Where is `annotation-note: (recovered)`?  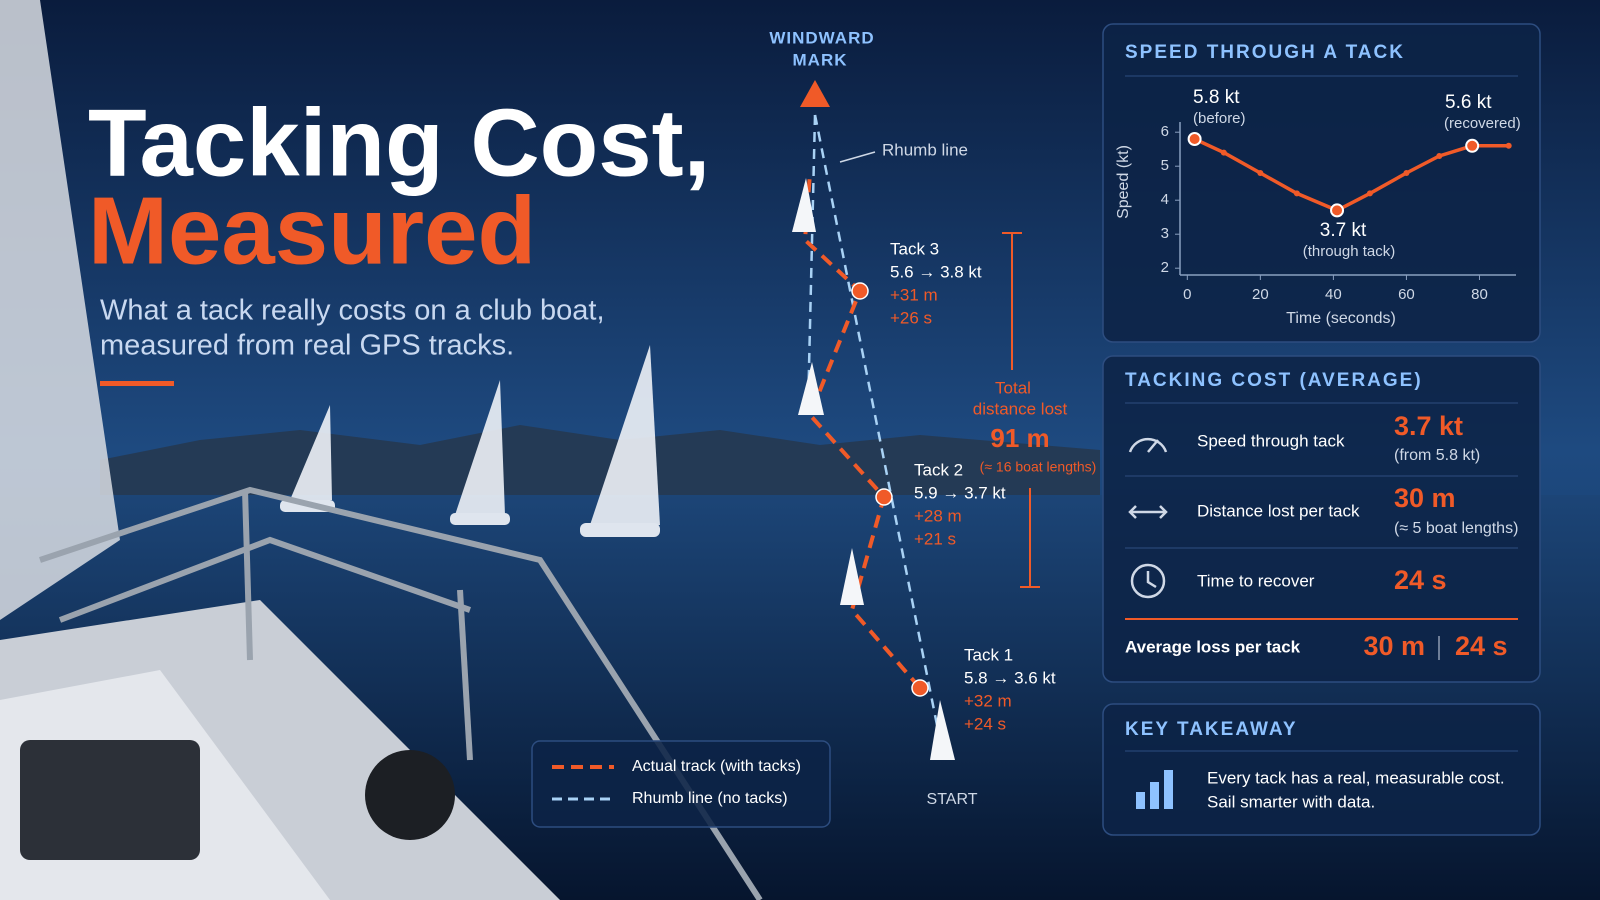
annotation-note: (recovered) is located at coordinates (1482, 123).